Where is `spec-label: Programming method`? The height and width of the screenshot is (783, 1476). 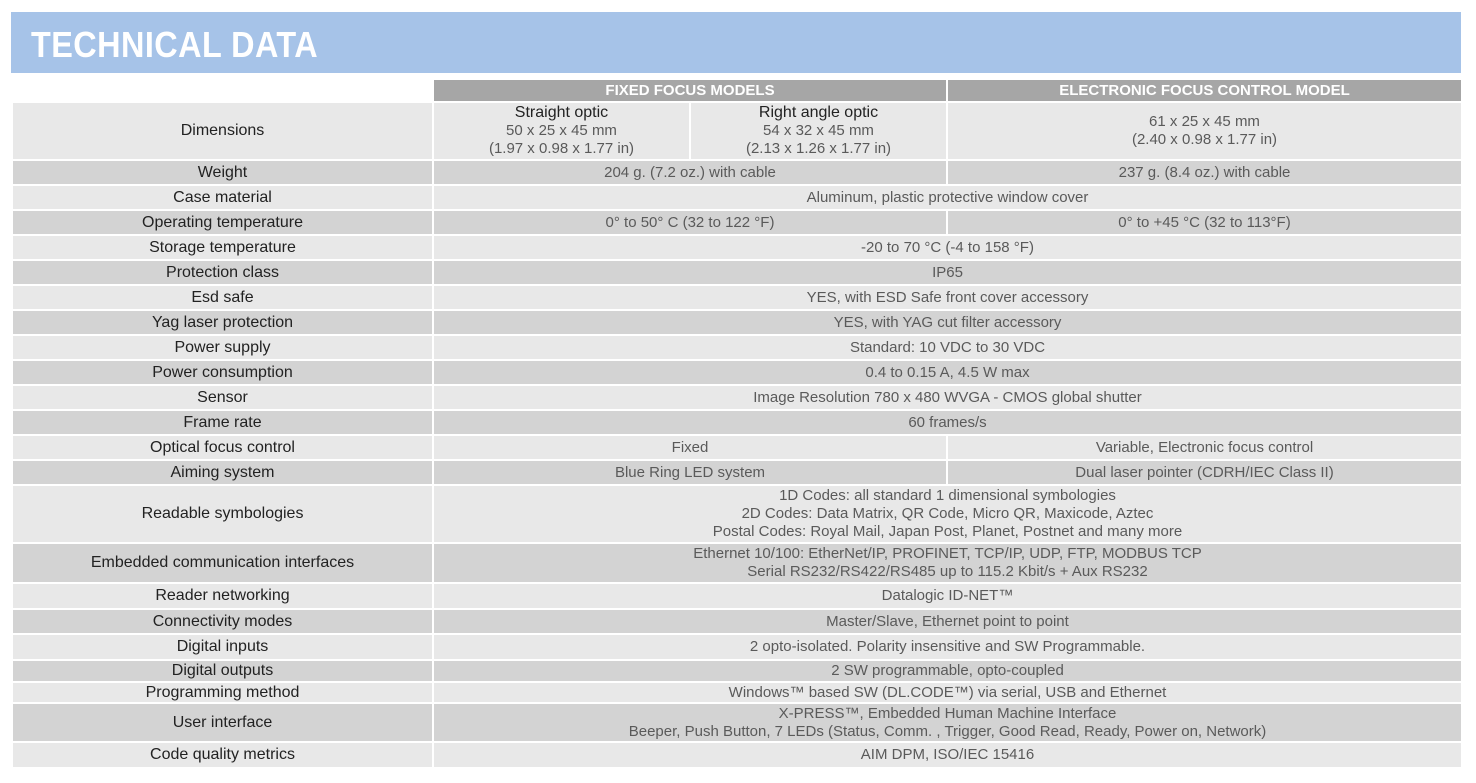 spec-label: Programming method is located at coordinates (222, 692).